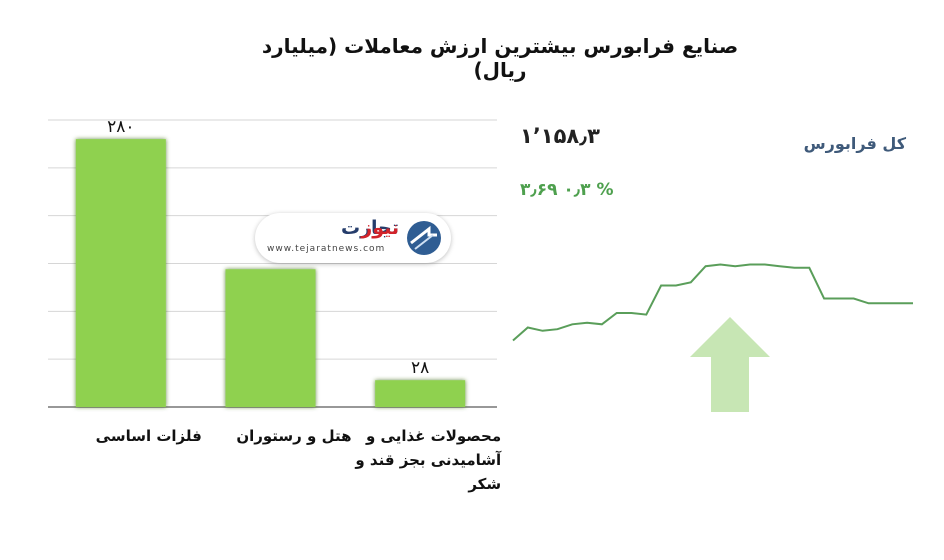  What do you see at coordinates (567, 190) in the screenshot?
I see `index-change: ۳٫۶۹ ۰٫۳ %` at bounding box center [567, 190].